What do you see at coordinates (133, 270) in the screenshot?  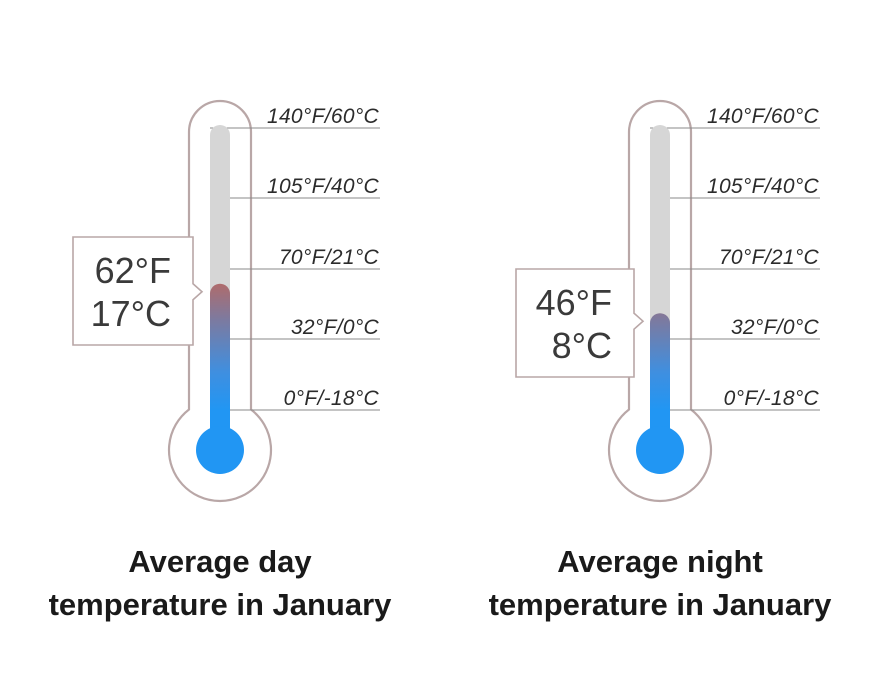 I see `readout-fahrenheit: 62°F` at bounding box center [133, 270].